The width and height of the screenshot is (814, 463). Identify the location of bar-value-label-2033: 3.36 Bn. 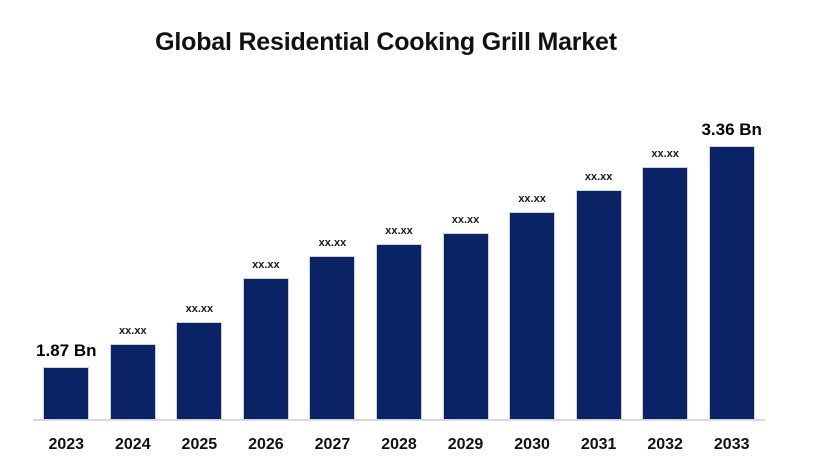
(731, 130).